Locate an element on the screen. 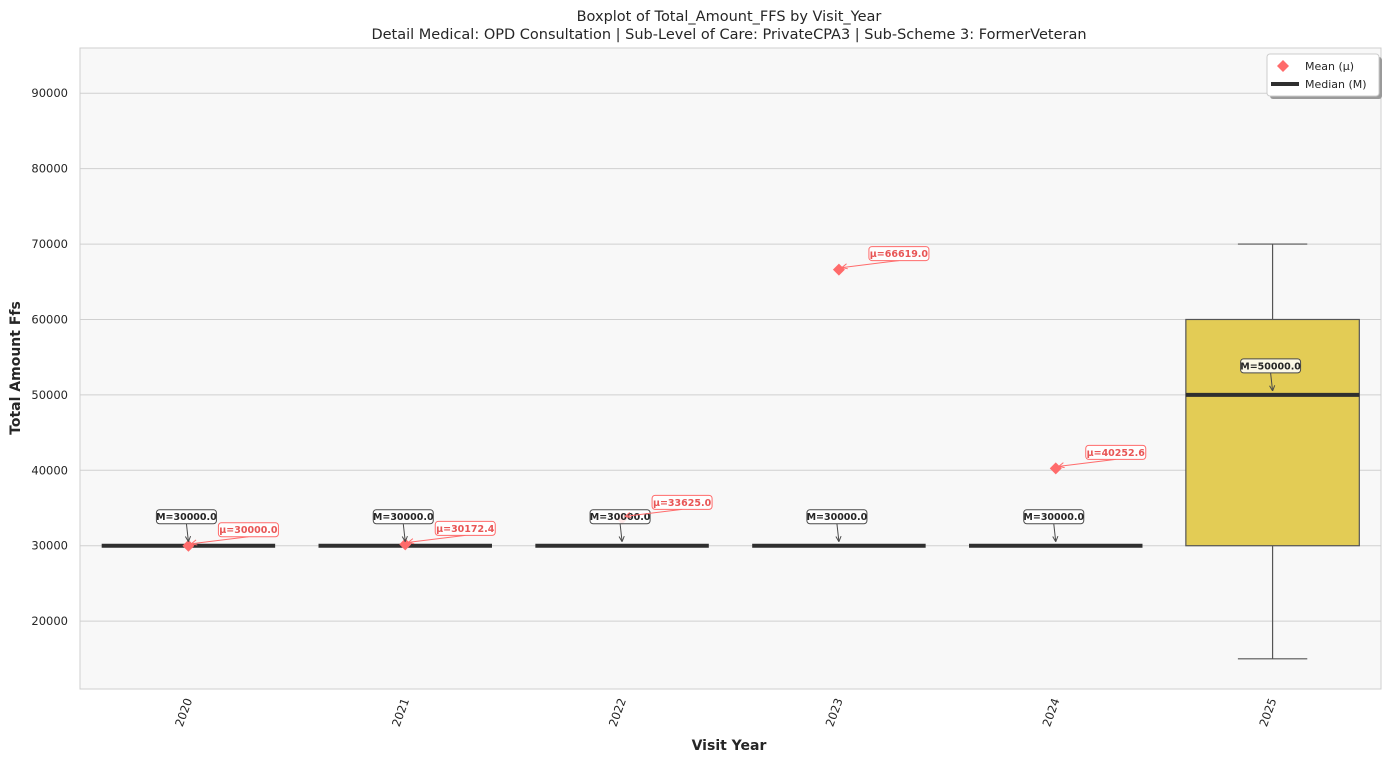 This screenshot has height=763, width=1389. mean-annotation: μ=40252.6 is located at coordinates (1102, 456).